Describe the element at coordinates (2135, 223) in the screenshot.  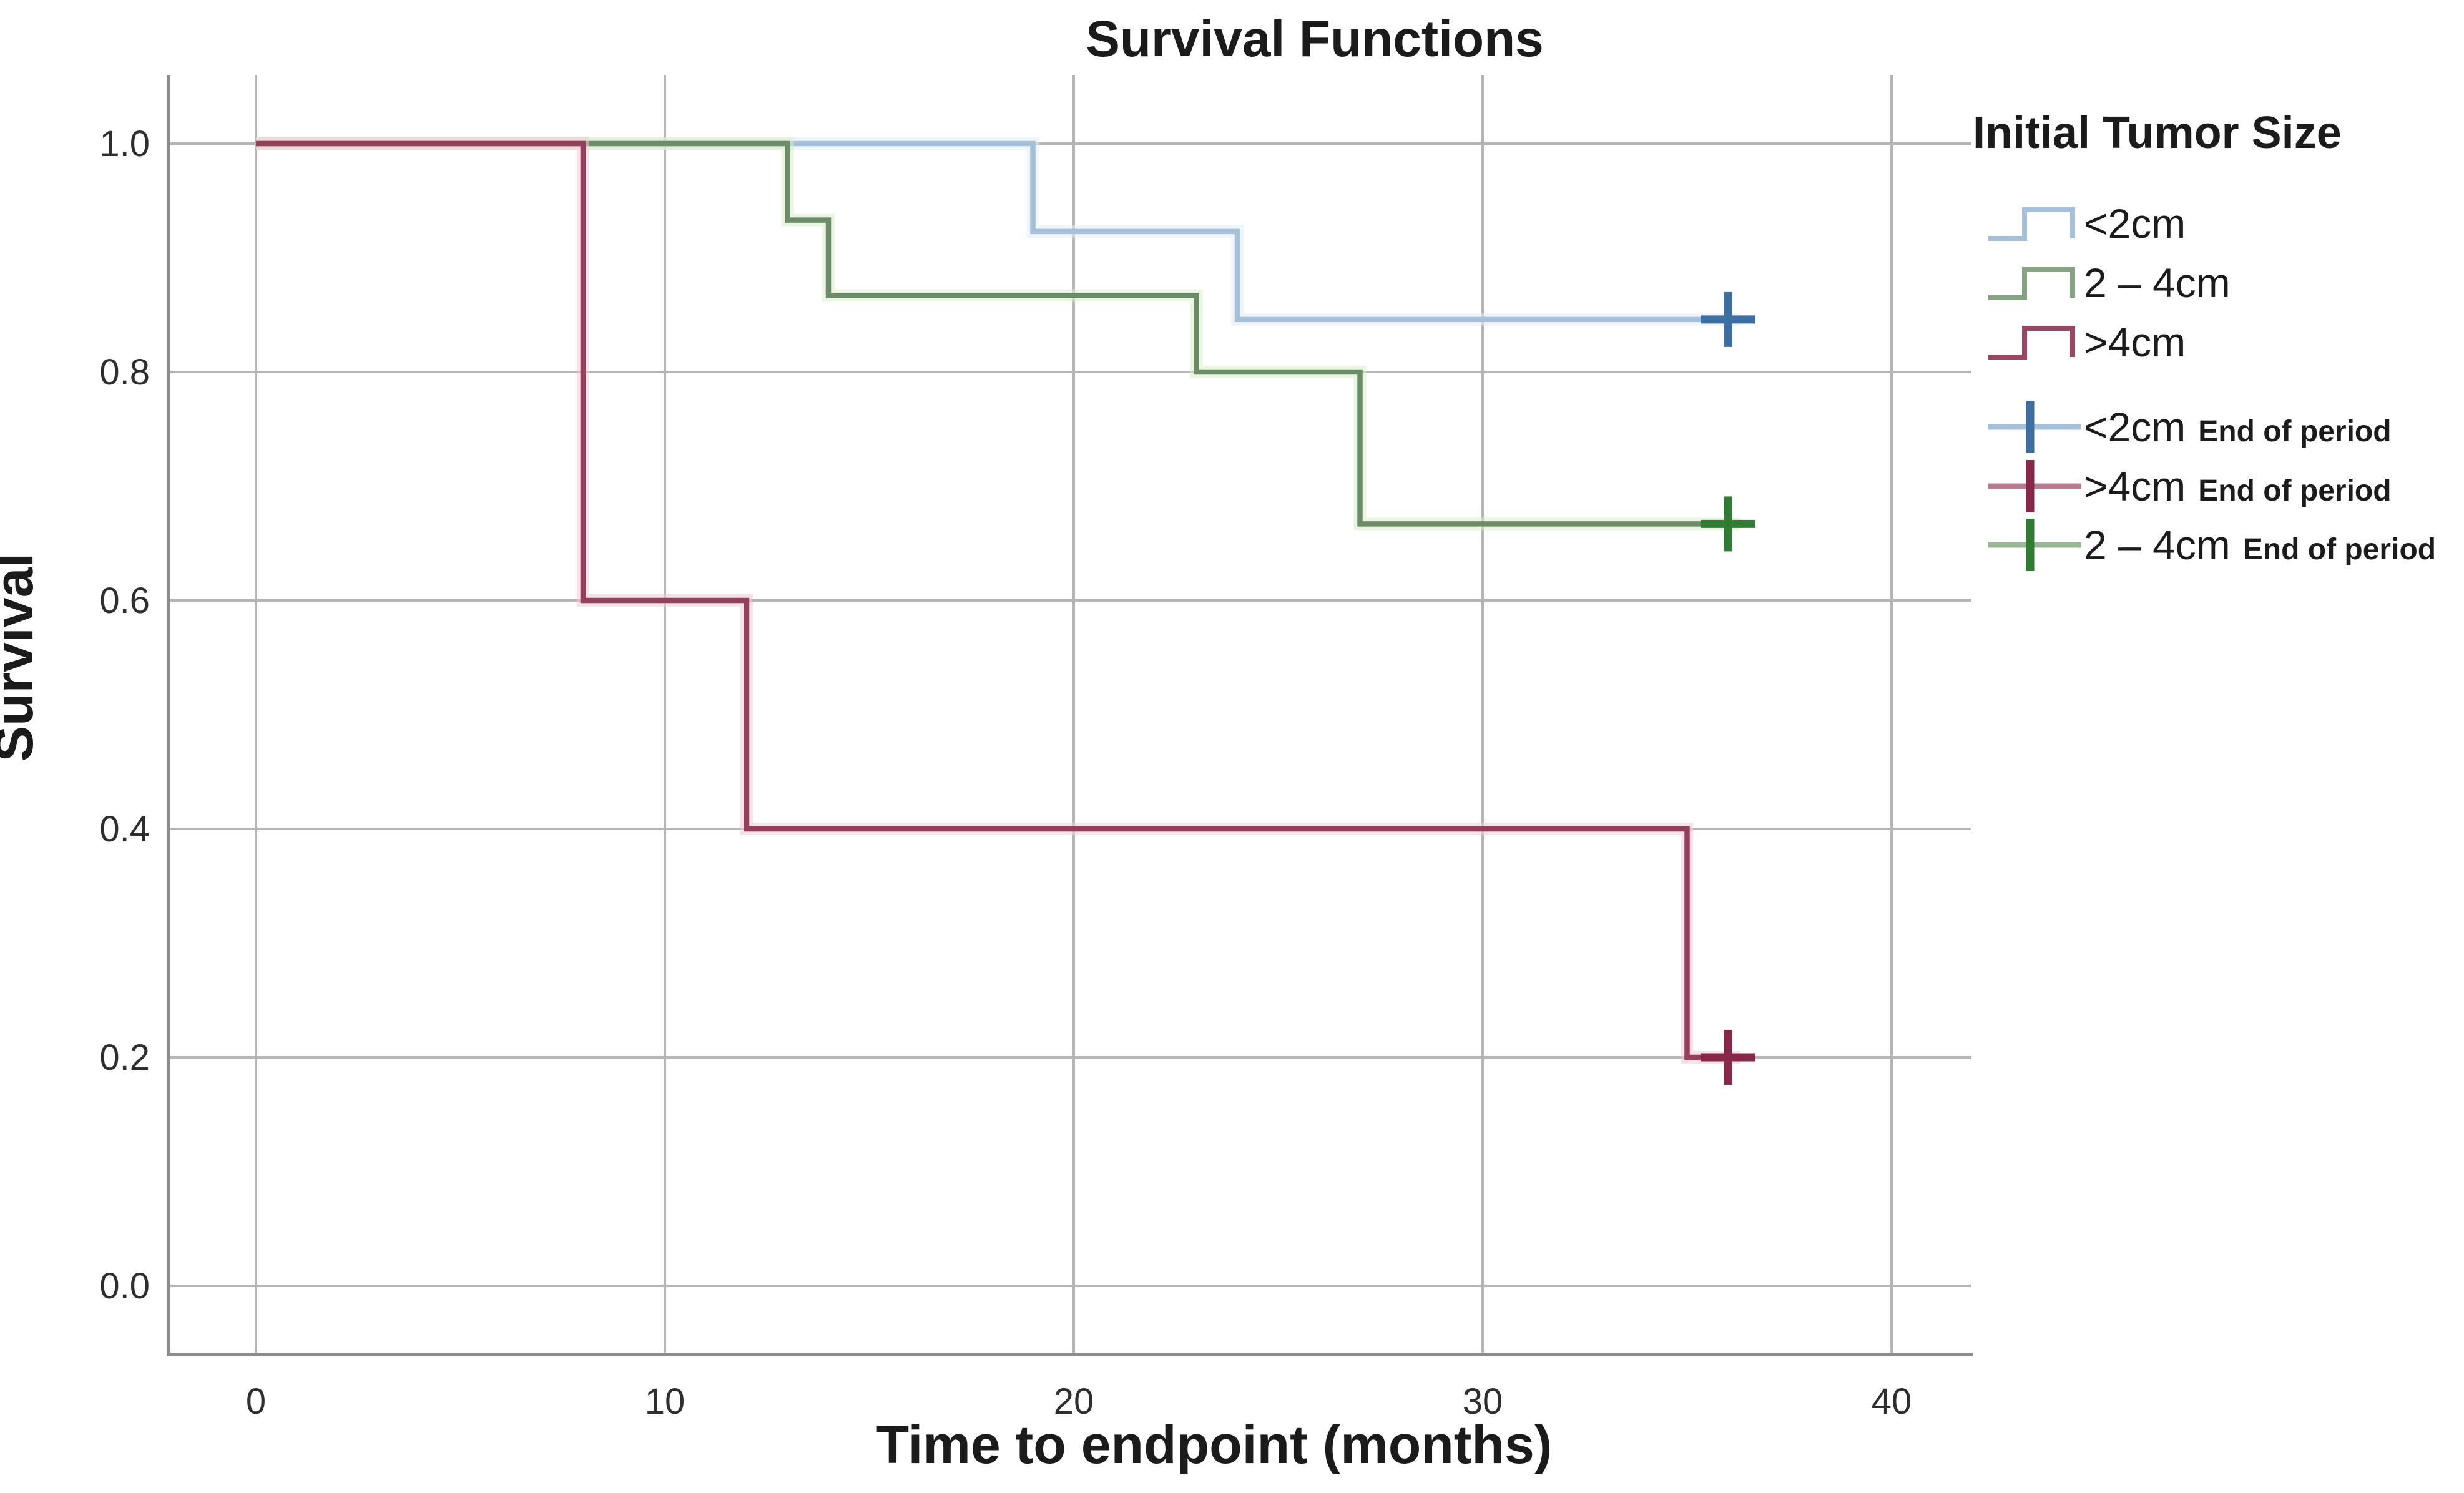
I see `legend-item-label: <2cm` at that location.